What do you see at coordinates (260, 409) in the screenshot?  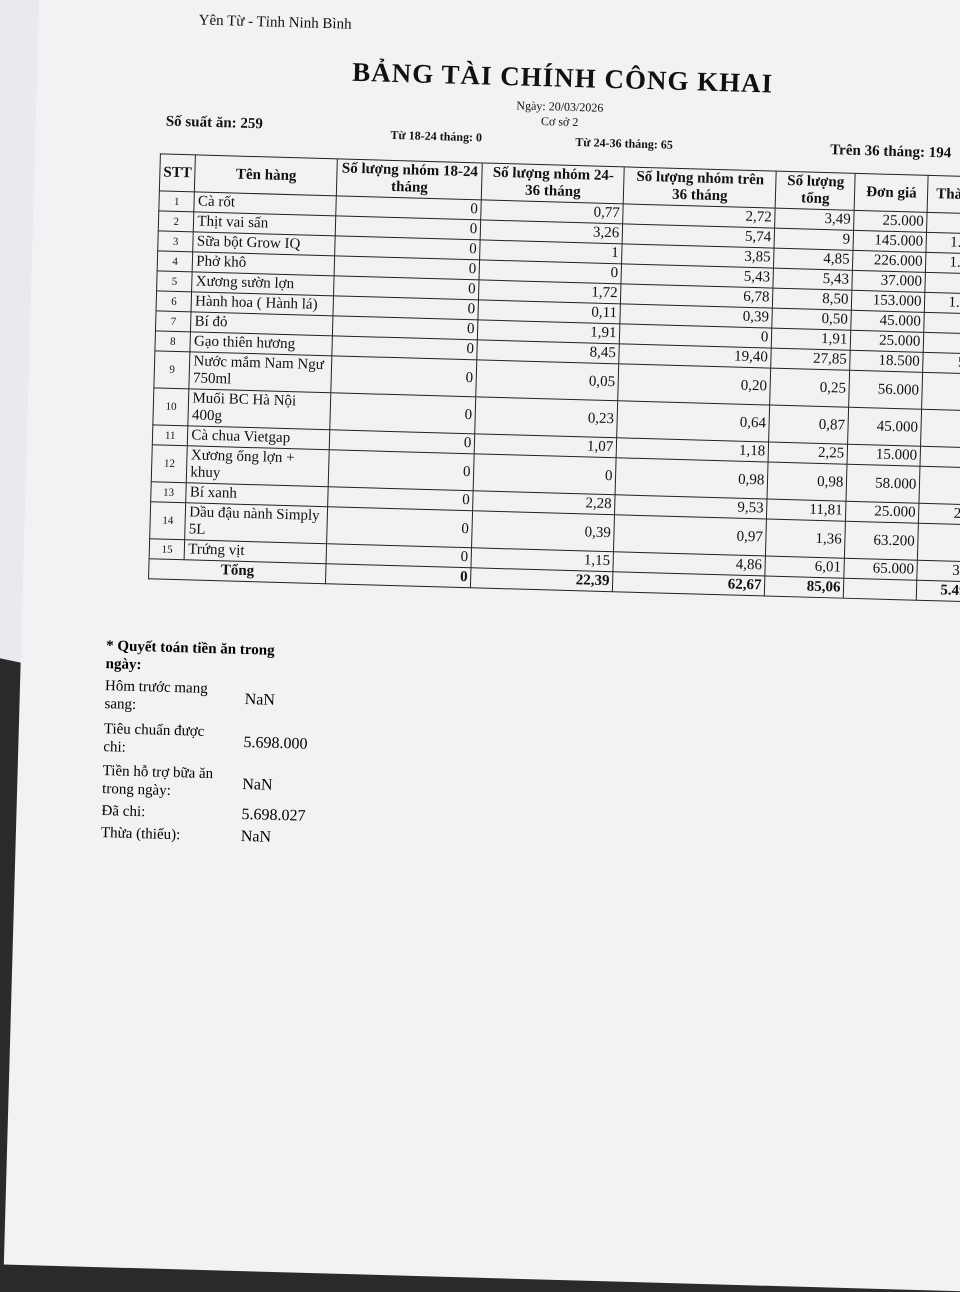 I see `item-name: Muối BC Hà Nội 400g` at bounding box center [260, 409].